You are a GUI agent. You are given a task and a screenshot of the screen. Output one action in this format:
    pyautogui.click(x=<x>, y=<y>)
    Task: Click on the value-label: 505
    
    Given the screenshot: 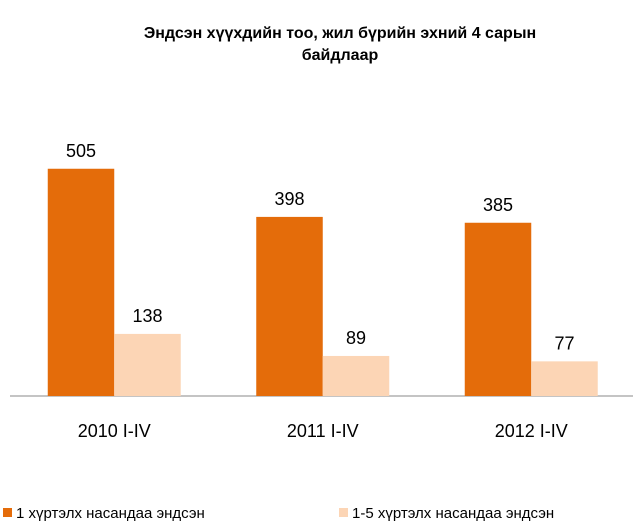 What is the action you would take?
    pyautogui.click(x=81, y=151)
    